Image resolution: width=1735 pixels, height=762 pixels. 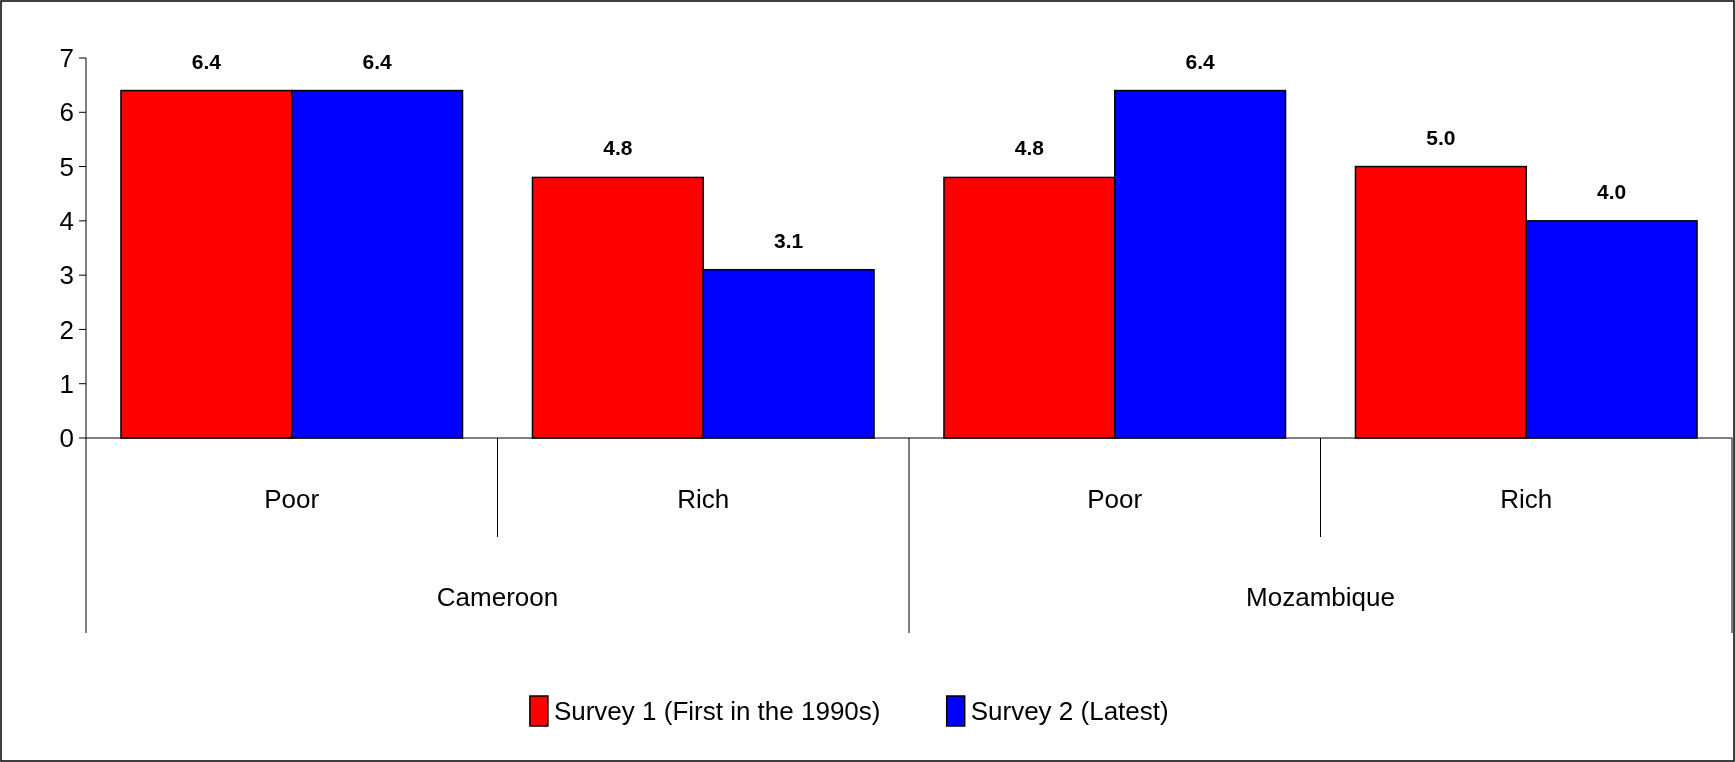 I want to click on data-label: 3.1, so click(x=789, y=240).